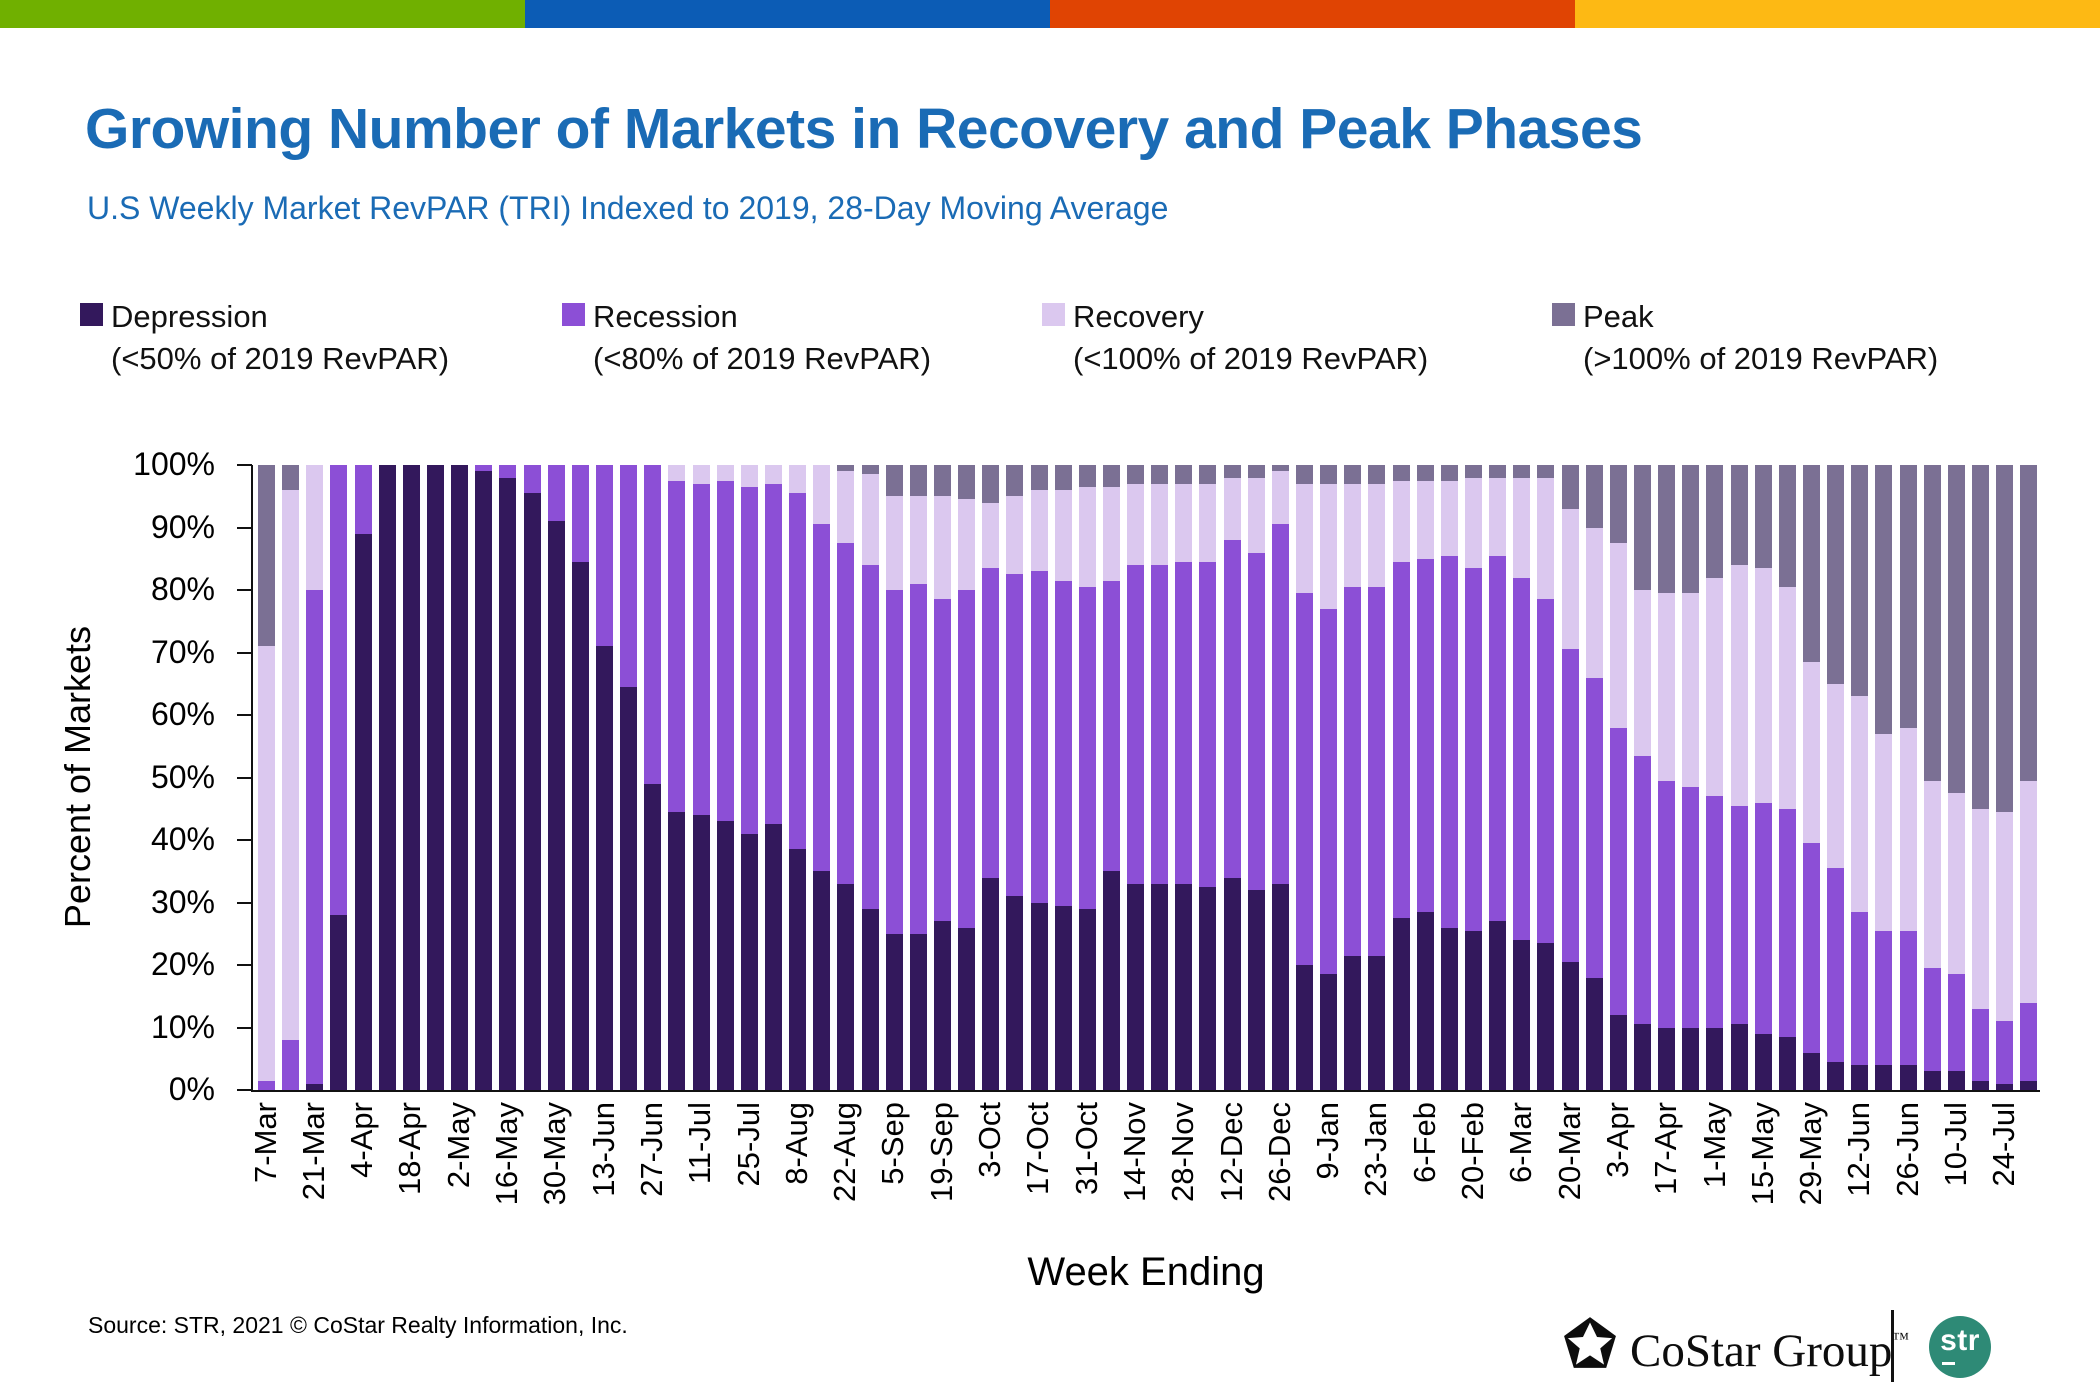 The width and height of the screenshot is (2100, 1400). I want to click on x-axis-label: 5-Sep, so click(893, 1143).